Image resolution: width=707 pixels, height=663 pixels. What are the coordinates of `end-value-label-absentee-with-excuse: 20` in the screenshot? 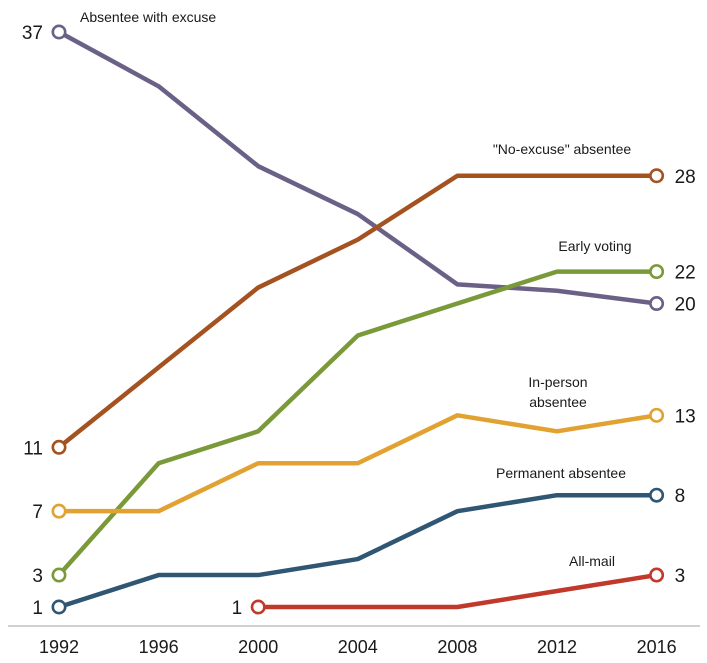 It's located at (685, 305).